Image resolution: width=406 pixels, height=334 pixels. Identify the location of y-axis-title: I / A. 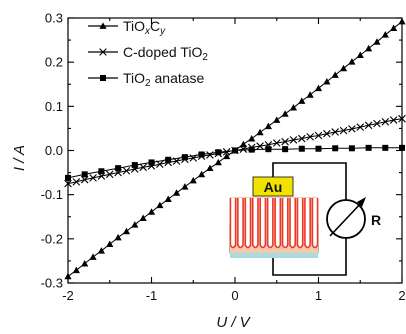
(19, 158).